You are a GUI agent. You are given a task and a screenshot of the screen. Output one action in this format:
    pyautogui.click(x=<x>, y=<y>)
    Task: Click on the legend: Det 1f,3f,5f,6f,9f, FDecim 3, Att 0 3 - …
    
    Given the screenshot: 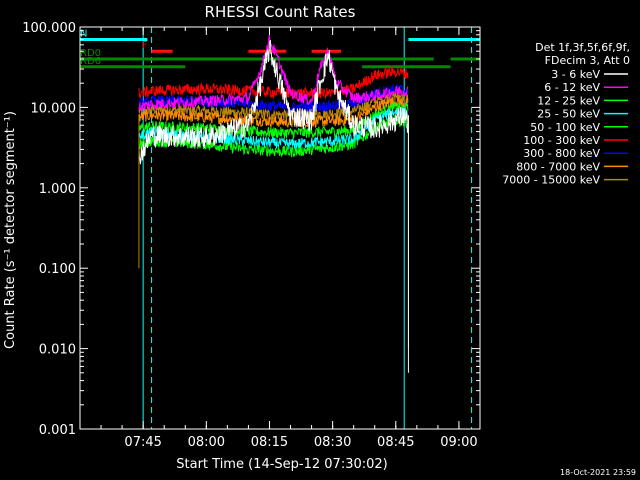 What is the action you would take?
    pyautogui.click(x=566, y=114)
    